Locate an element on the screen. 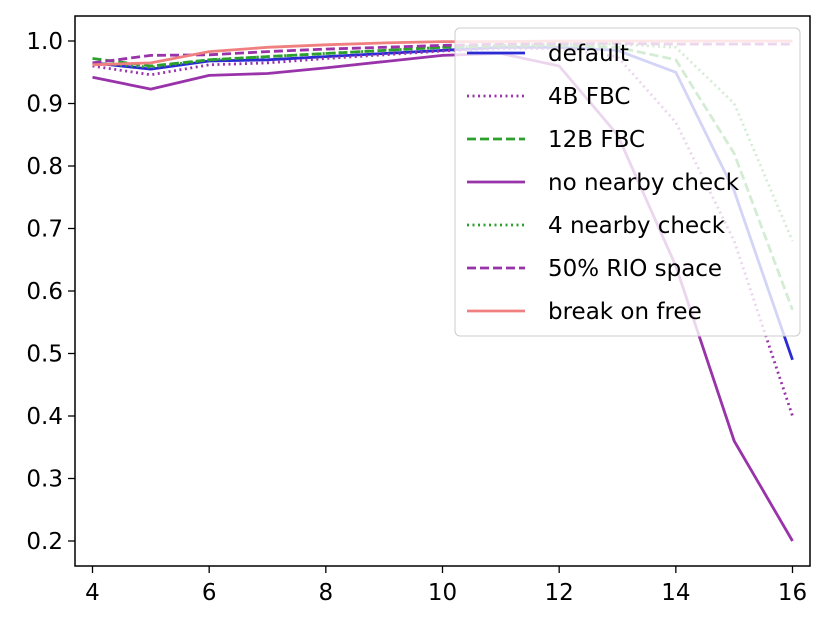 Image resolution: width=830 pixels, height=624 pixels. y-tick-label: 0.6 is located at coordinates (44, 292).